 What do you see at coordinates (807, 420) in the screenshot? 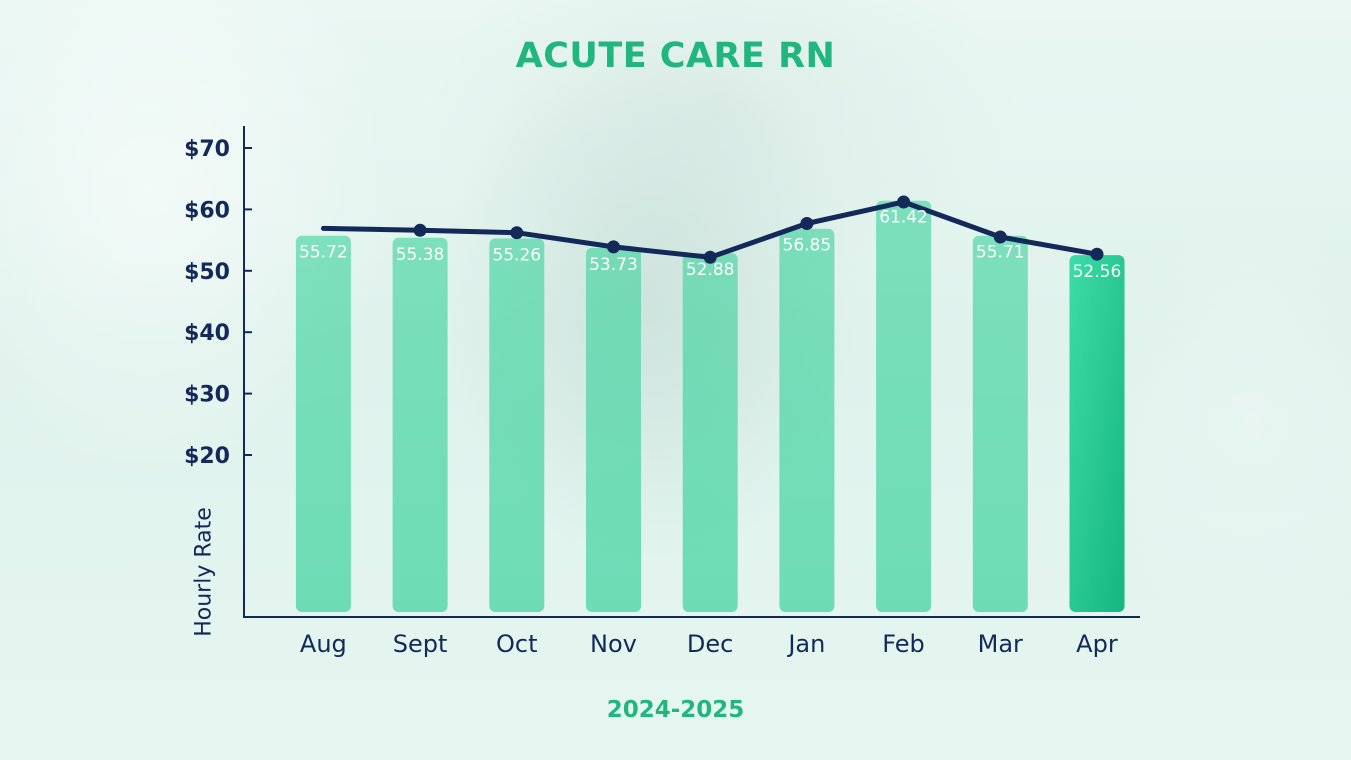
I see `bar-jan` at bounding box center [807, 420].